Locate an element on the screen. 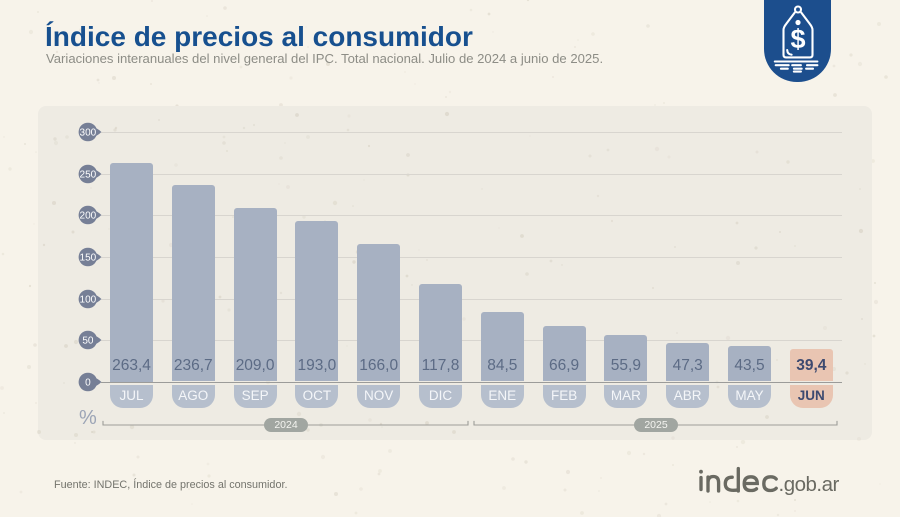 This screenshot has height=517, width=900. svg-text: 100 is located at coordinates (88, 299).